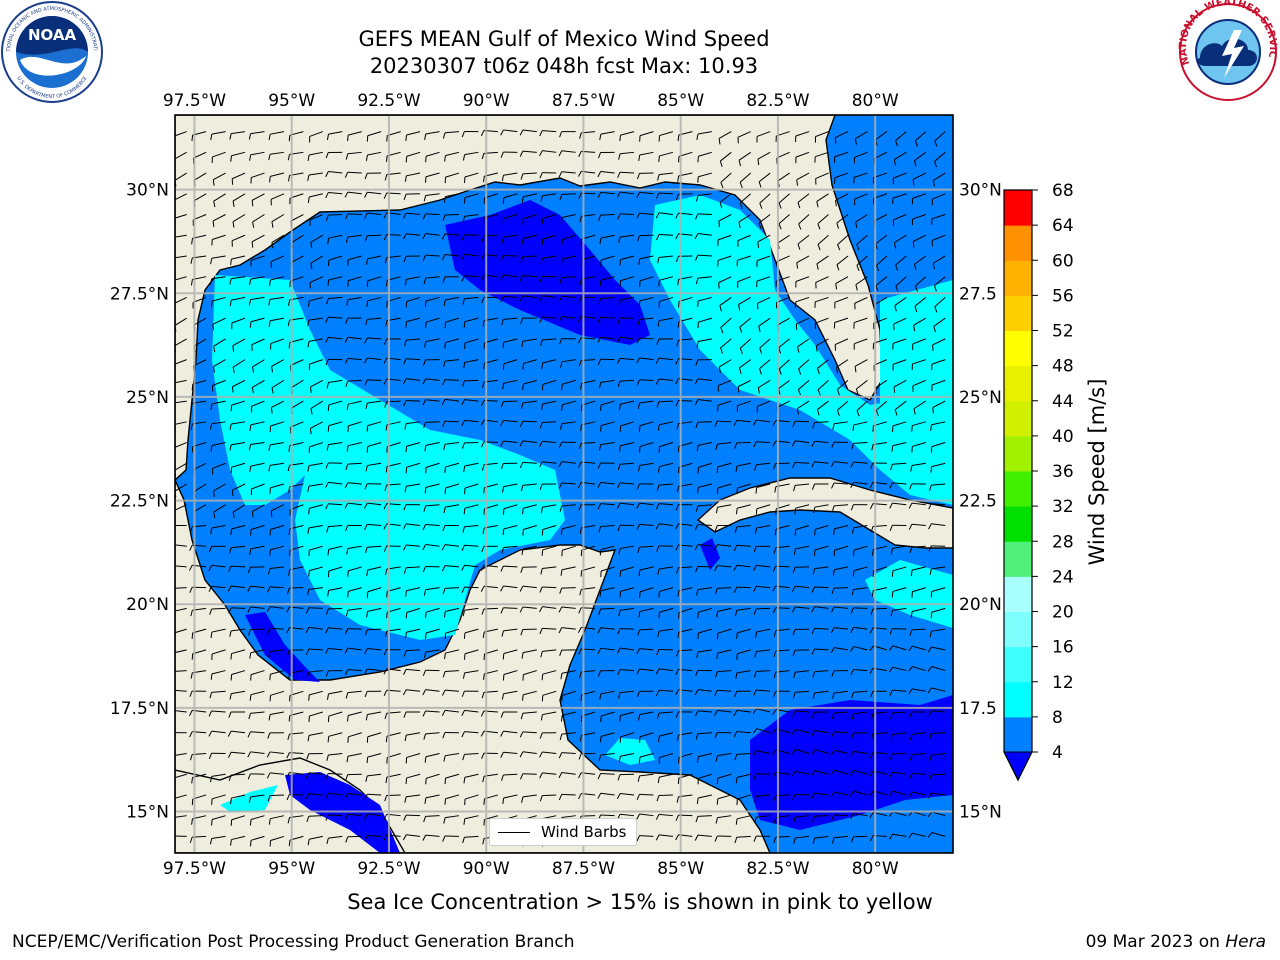 The height and width of the screenshot is (960, 1280). What do you see at coordinates (547, 272) in the screenshot?
I see `blue-region-north-gulf` at bounding box center [547, 272].